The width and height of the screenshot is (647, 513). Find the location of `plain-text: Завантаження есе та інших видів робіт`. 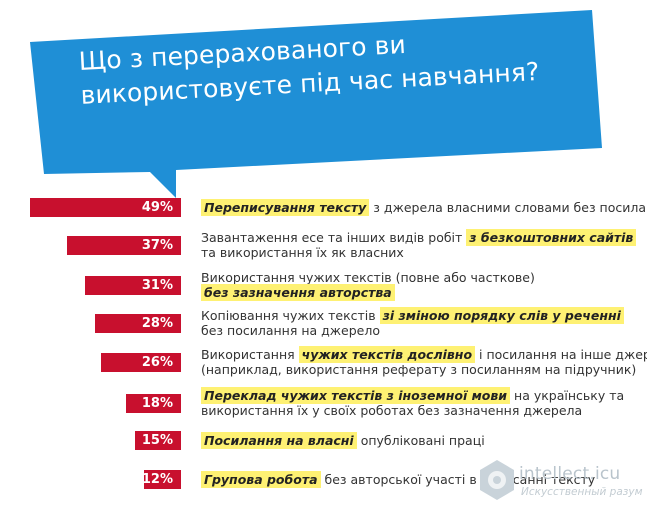

plain-text: Завантаження есе та інших видів робіт is located at coordinates (334, 237).